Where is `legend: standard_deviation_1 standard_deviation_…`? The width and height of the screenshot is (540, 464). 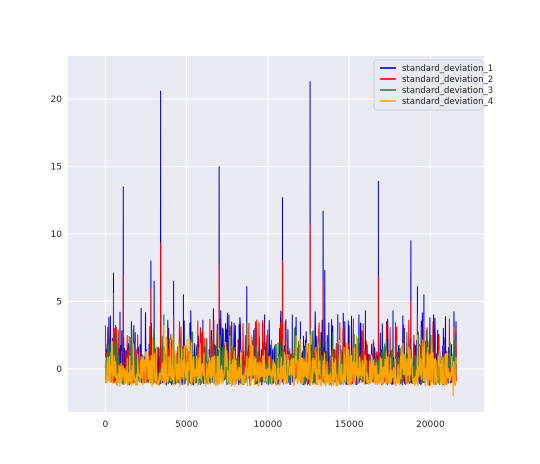 legend: standard_deviation_1 standard_deviation_… is located at coordinates (433, 85).